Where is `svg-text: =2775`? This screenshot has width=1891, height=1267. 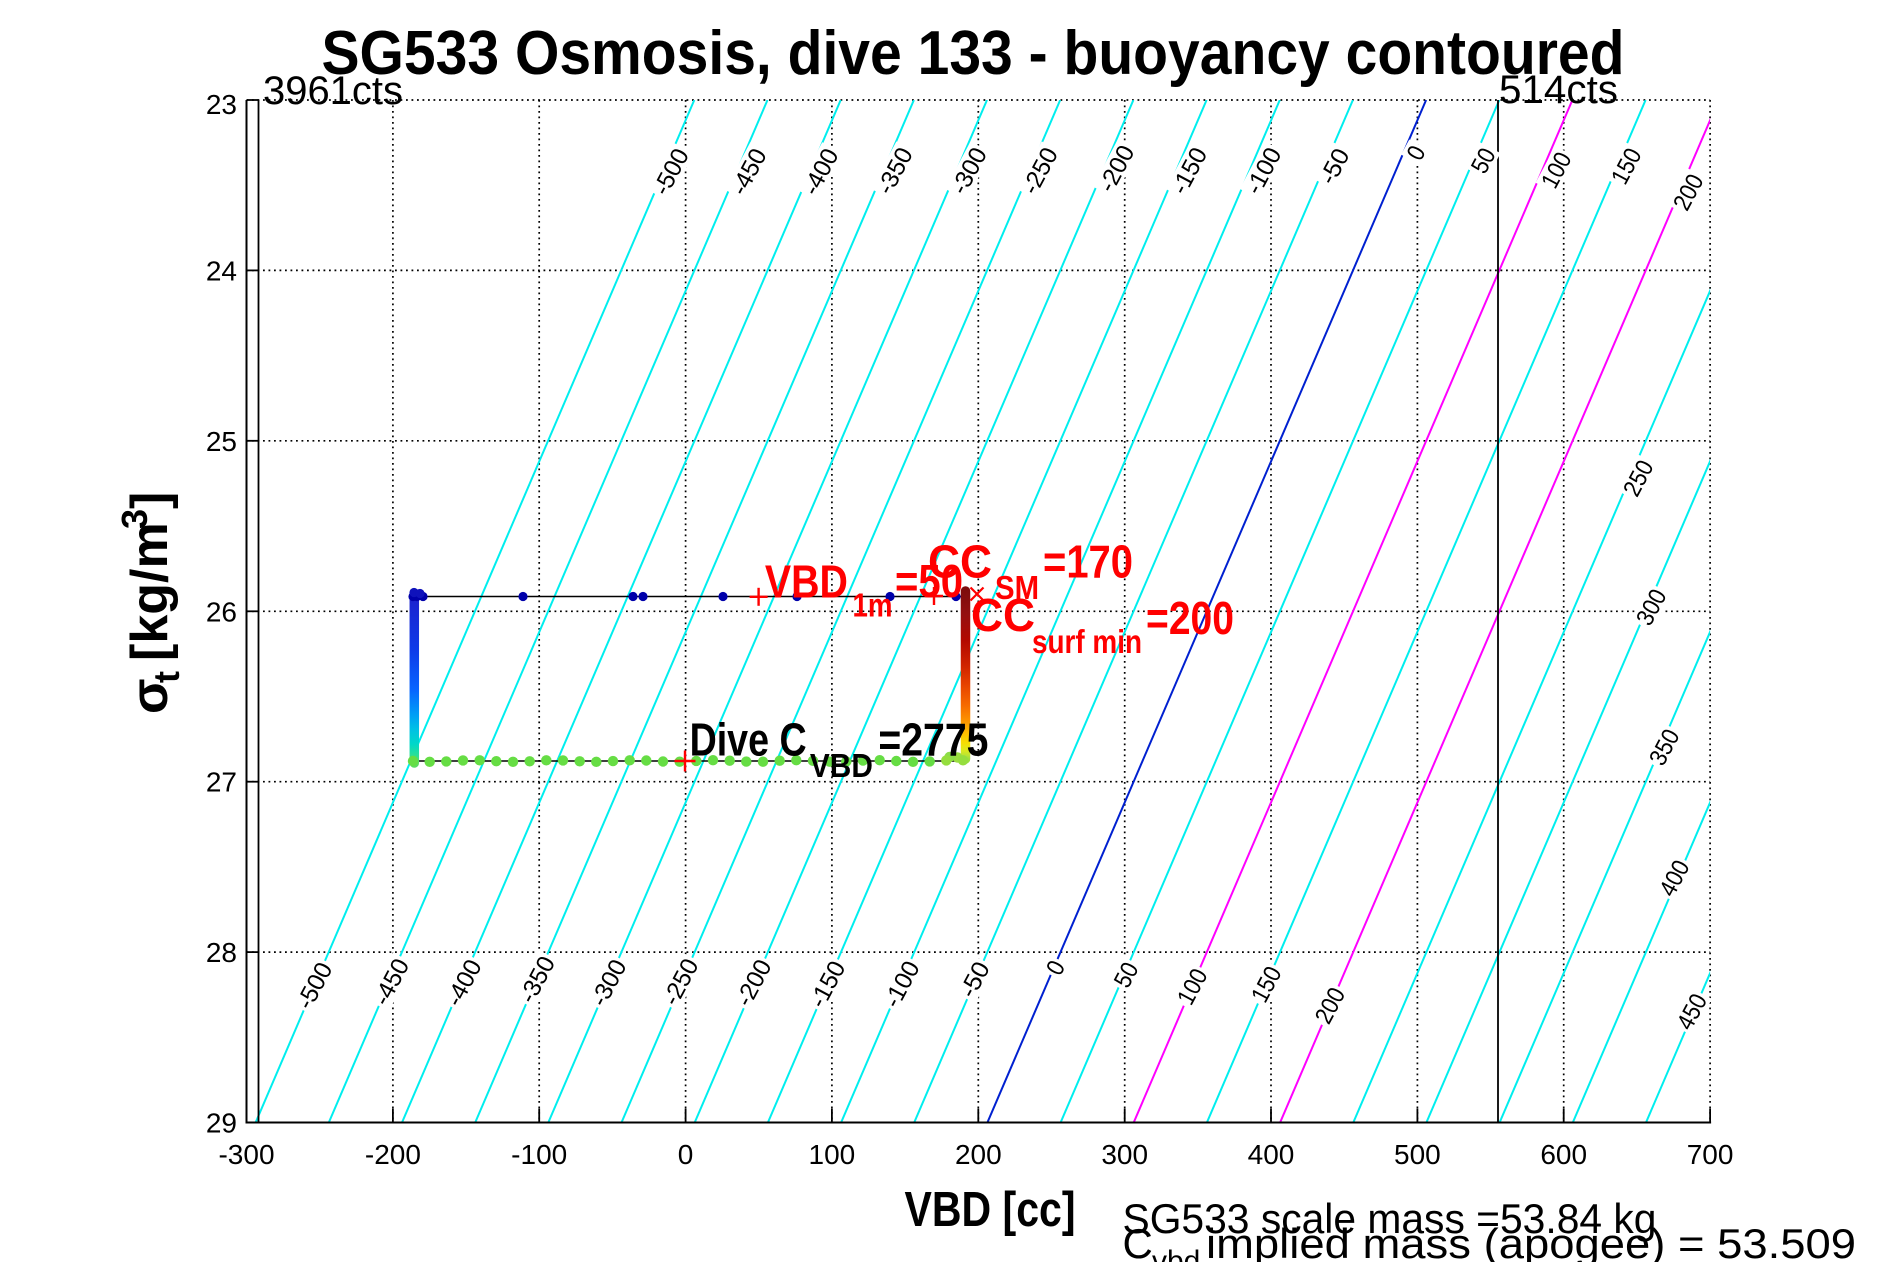
svg-text: =2775 is located at coordinates (933, 740).